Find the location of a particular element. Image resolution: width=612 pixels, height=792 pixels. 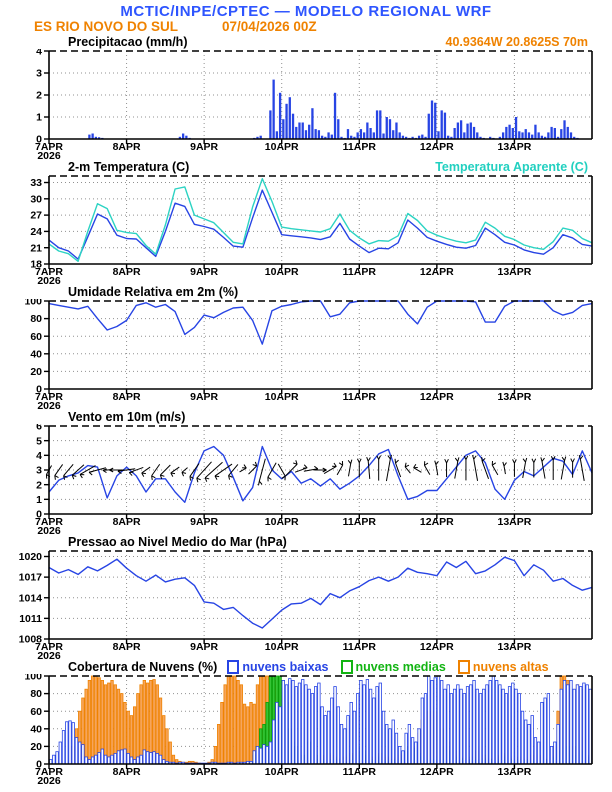

svg-text: 33 is located at coordinates (36, 183).